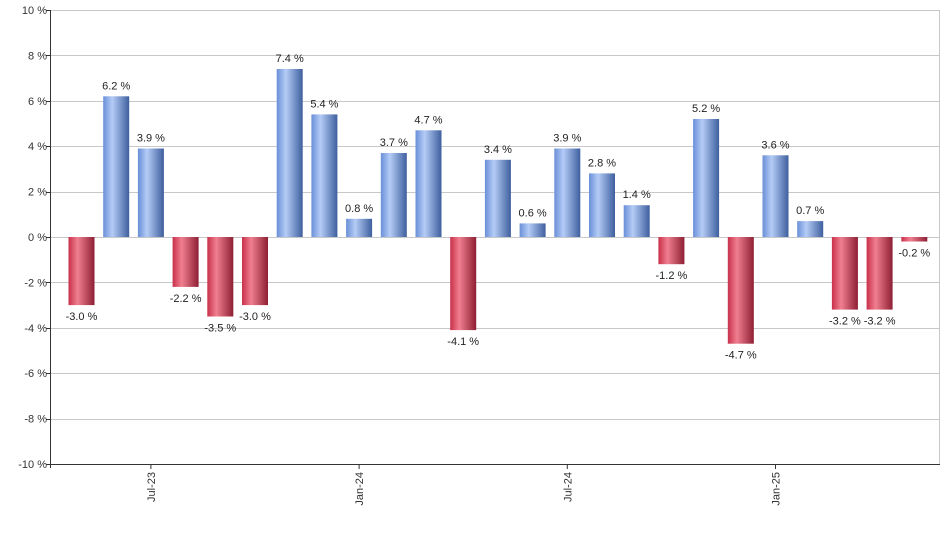  I want to click on bar-value-label: 3.7 %, so click(394, 143).